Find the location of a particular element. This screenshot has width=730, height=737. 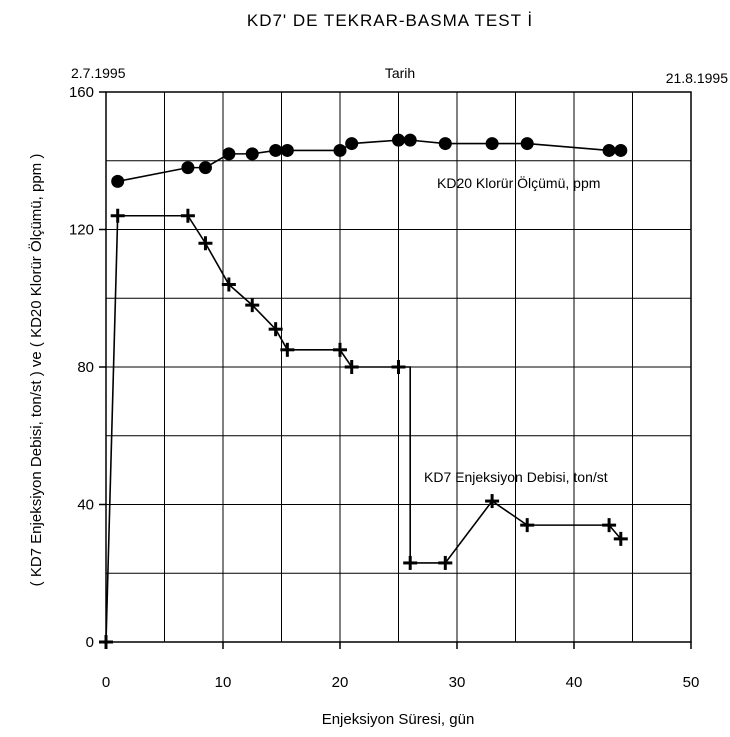

x-tick-label: 40 is located at coordinates (574, 682).